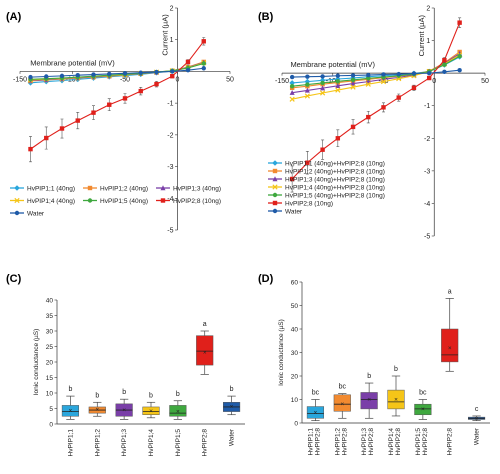 This screenshot has height=474, width=500. What do you see at coordinates (50, 347) in the screenshot?
I see `pc-y-tick-label: 25` at bounding box center [50, 347].